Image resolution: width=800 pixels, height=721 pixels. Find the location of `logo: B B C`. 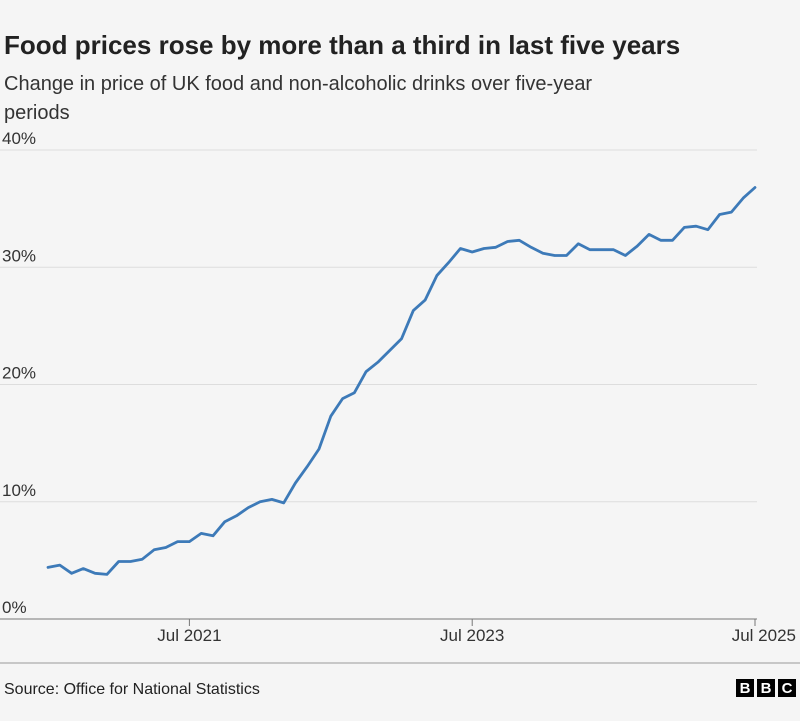

logo: B B C is located at coordinates (766, 688).